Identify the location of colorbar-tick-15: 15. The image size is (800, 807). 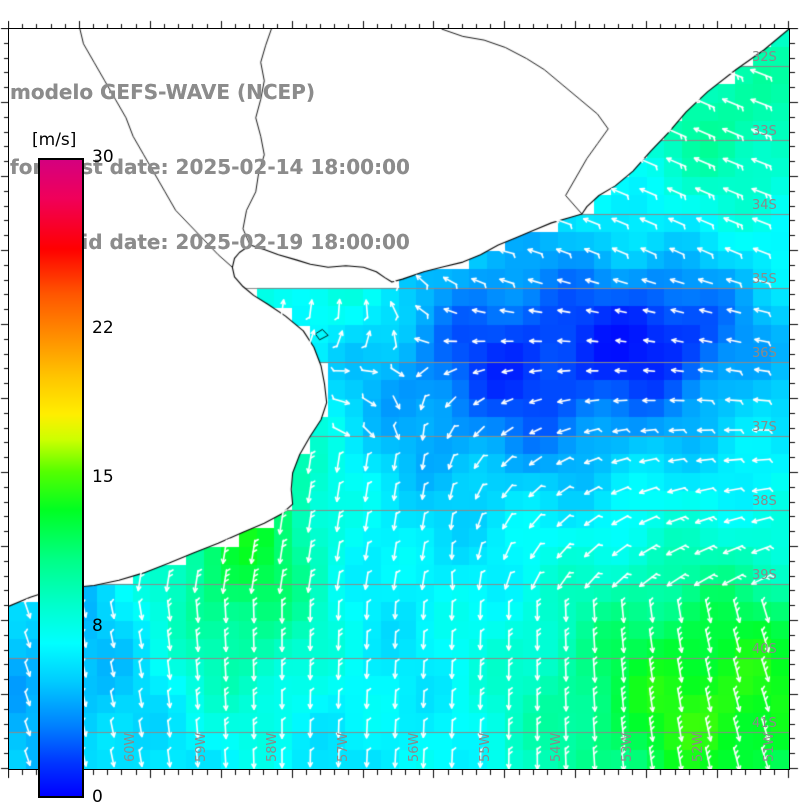
(103, 477).